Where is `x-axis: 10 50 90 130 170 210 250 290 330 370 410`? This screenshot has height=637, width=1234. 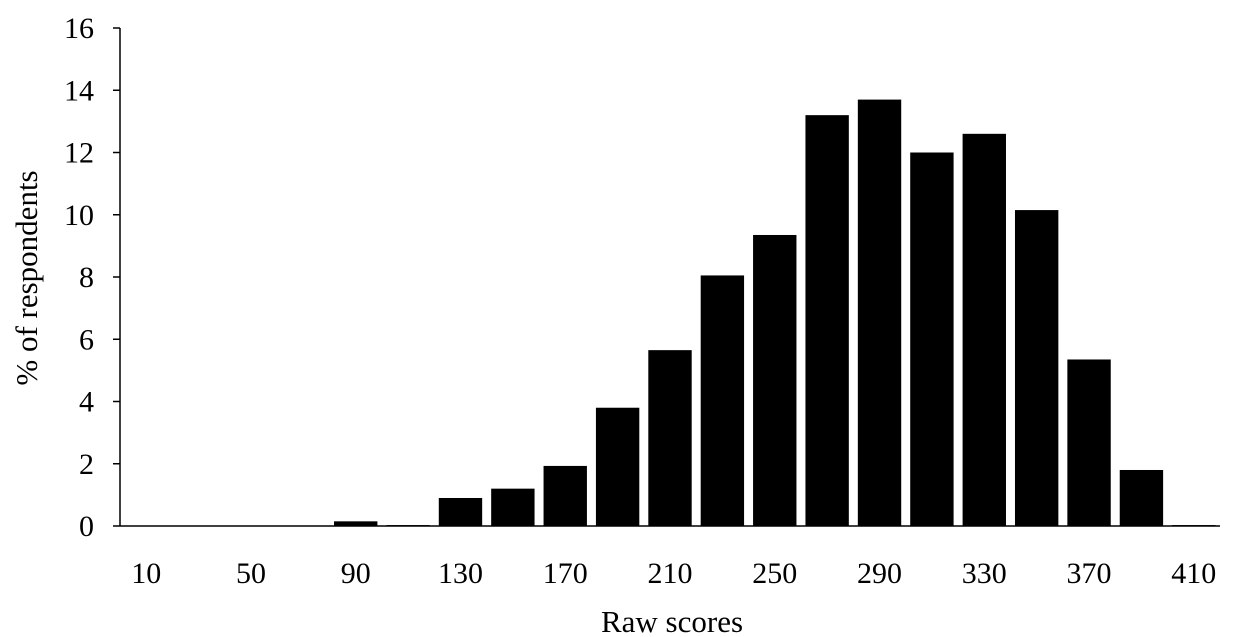
x-axis: 10 50 90 130 170 210 250 290 330 370 410 is located at coordinates (670, 557).